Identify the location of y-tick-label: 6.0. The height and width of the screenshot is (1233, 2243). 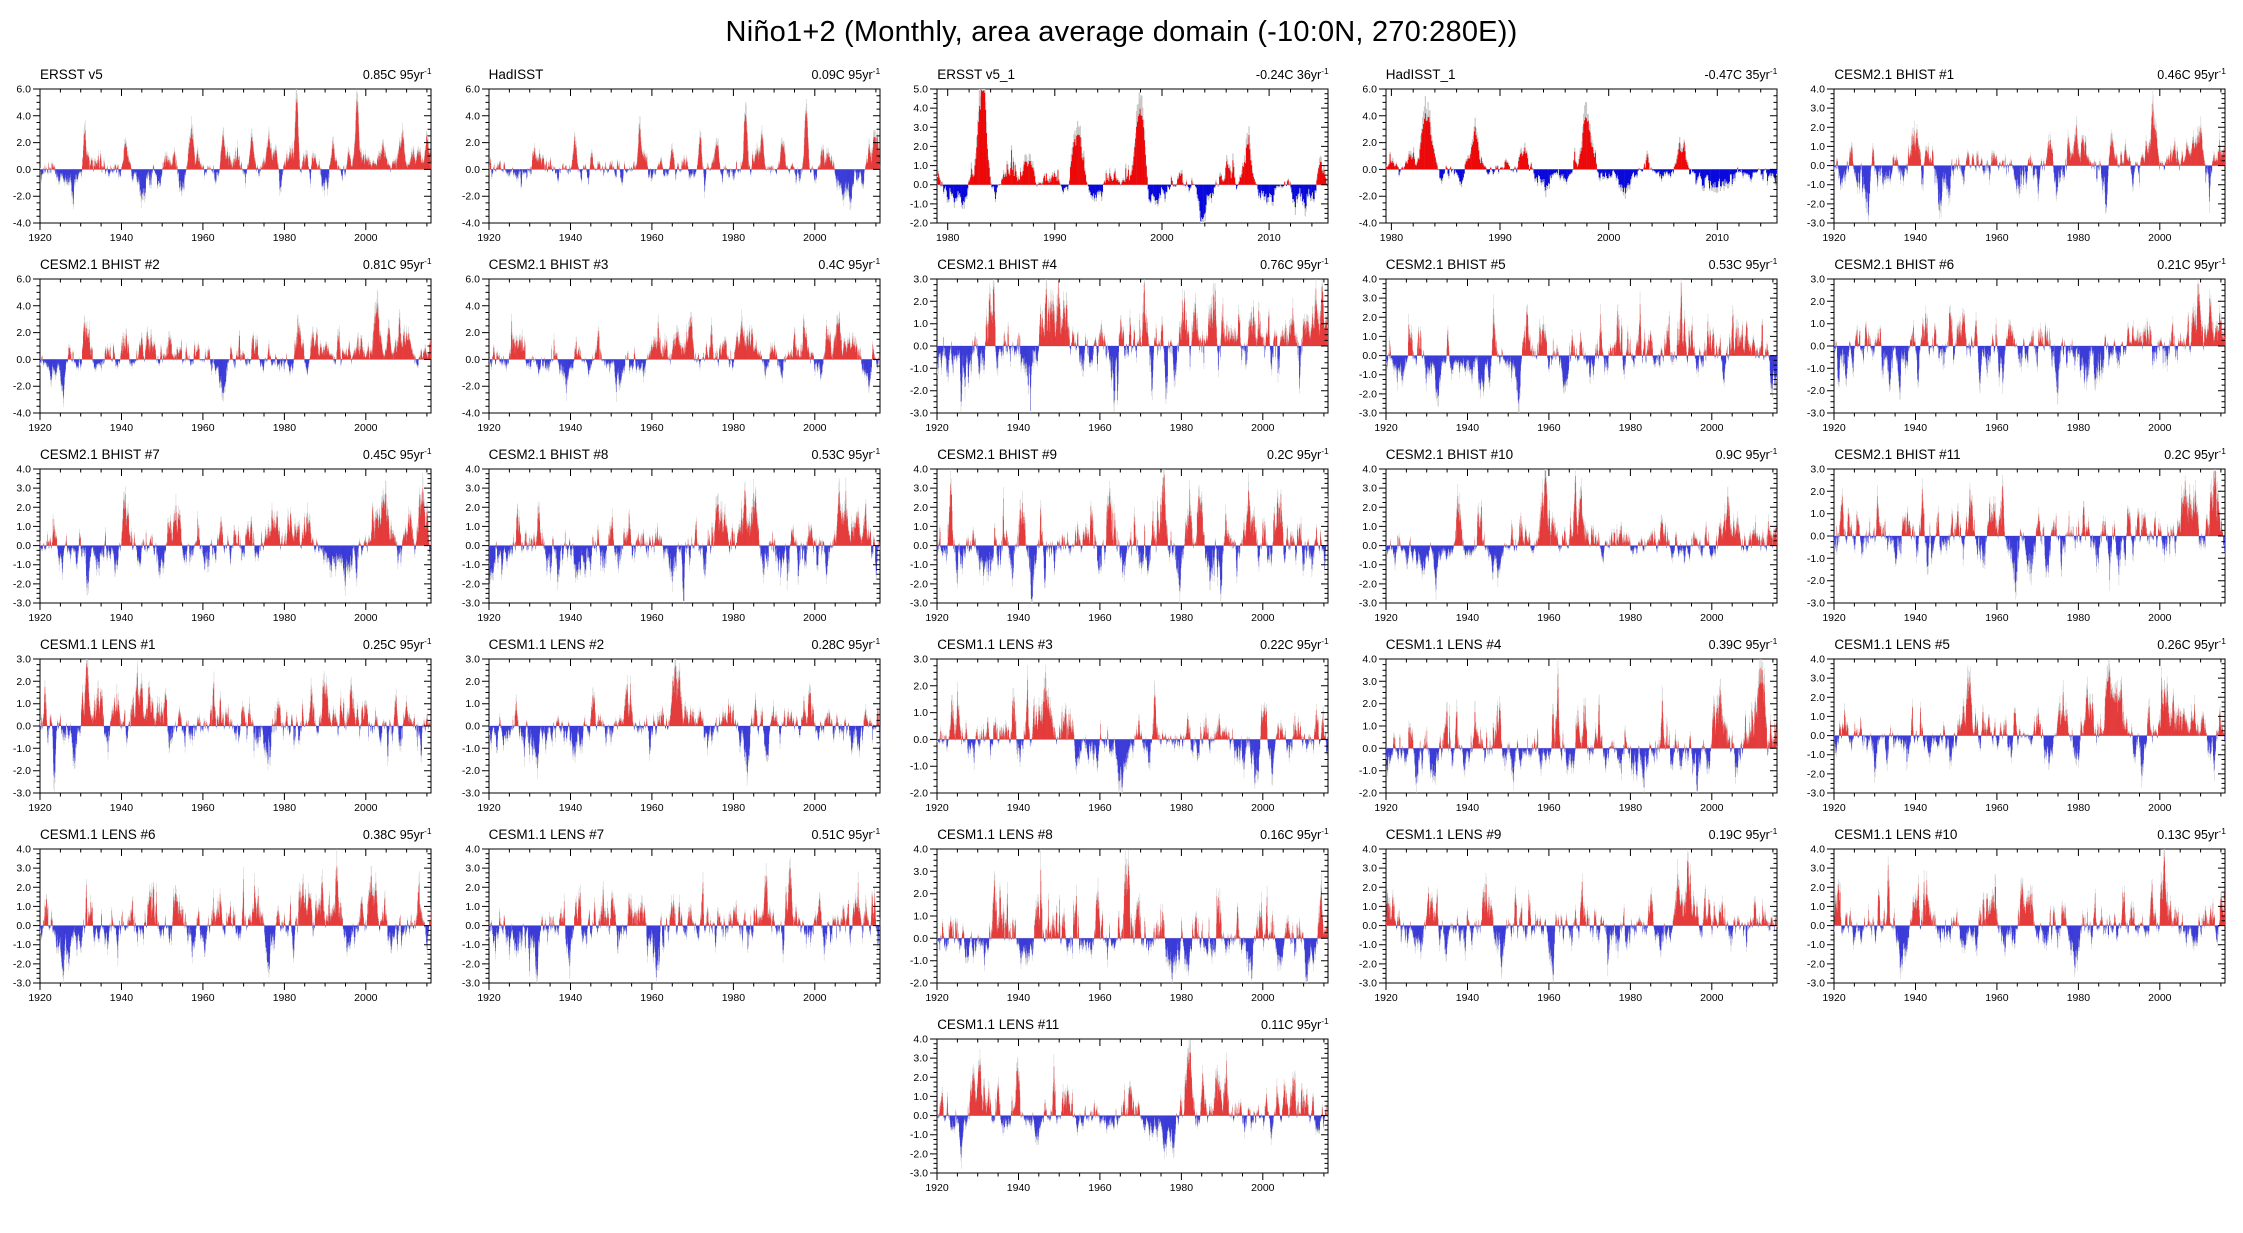
(1369, 90).